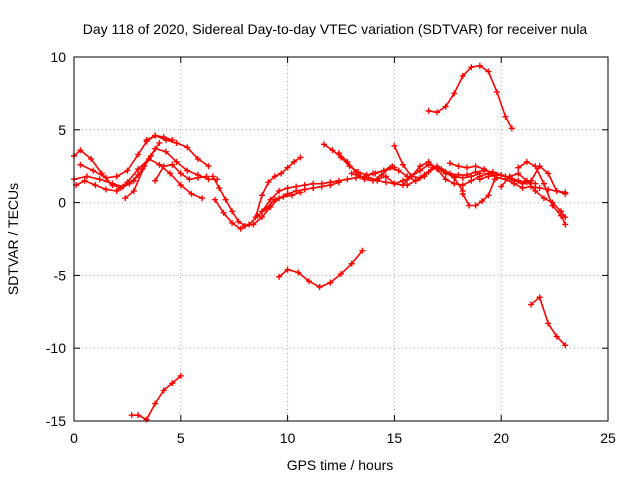  What do you see at coordinates (60, 275) in the screenshot?
I see `y-tick-label: -5` at bounding box center [60, 275].